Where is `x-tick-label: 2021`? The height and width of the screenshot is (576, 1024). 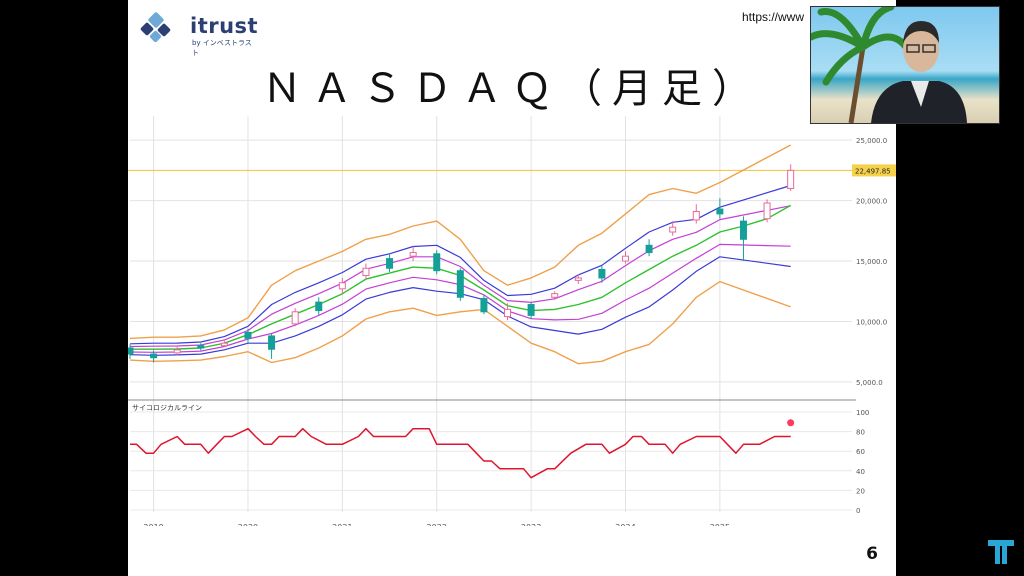
x-tick-label: 2021 is located at coordinates (342, 524).